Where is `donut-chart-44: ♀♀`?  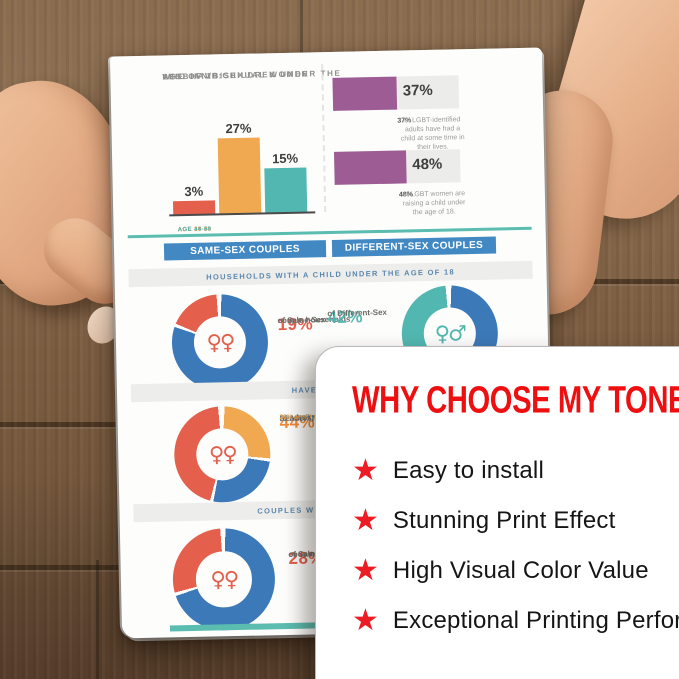 donut-chart-44: ♀♀ is located at coordinates (222, 454).